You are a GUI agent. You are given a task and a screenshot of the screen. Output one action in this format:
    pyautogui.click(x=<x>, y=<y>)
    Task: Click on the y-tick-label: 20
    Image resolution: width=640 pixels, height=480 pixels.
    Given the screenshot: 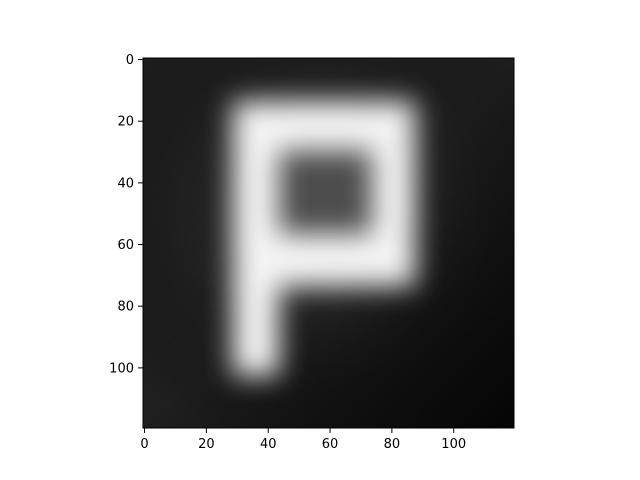 What is the action you would take?
    pyautogui.click(x=125, y=122)
    